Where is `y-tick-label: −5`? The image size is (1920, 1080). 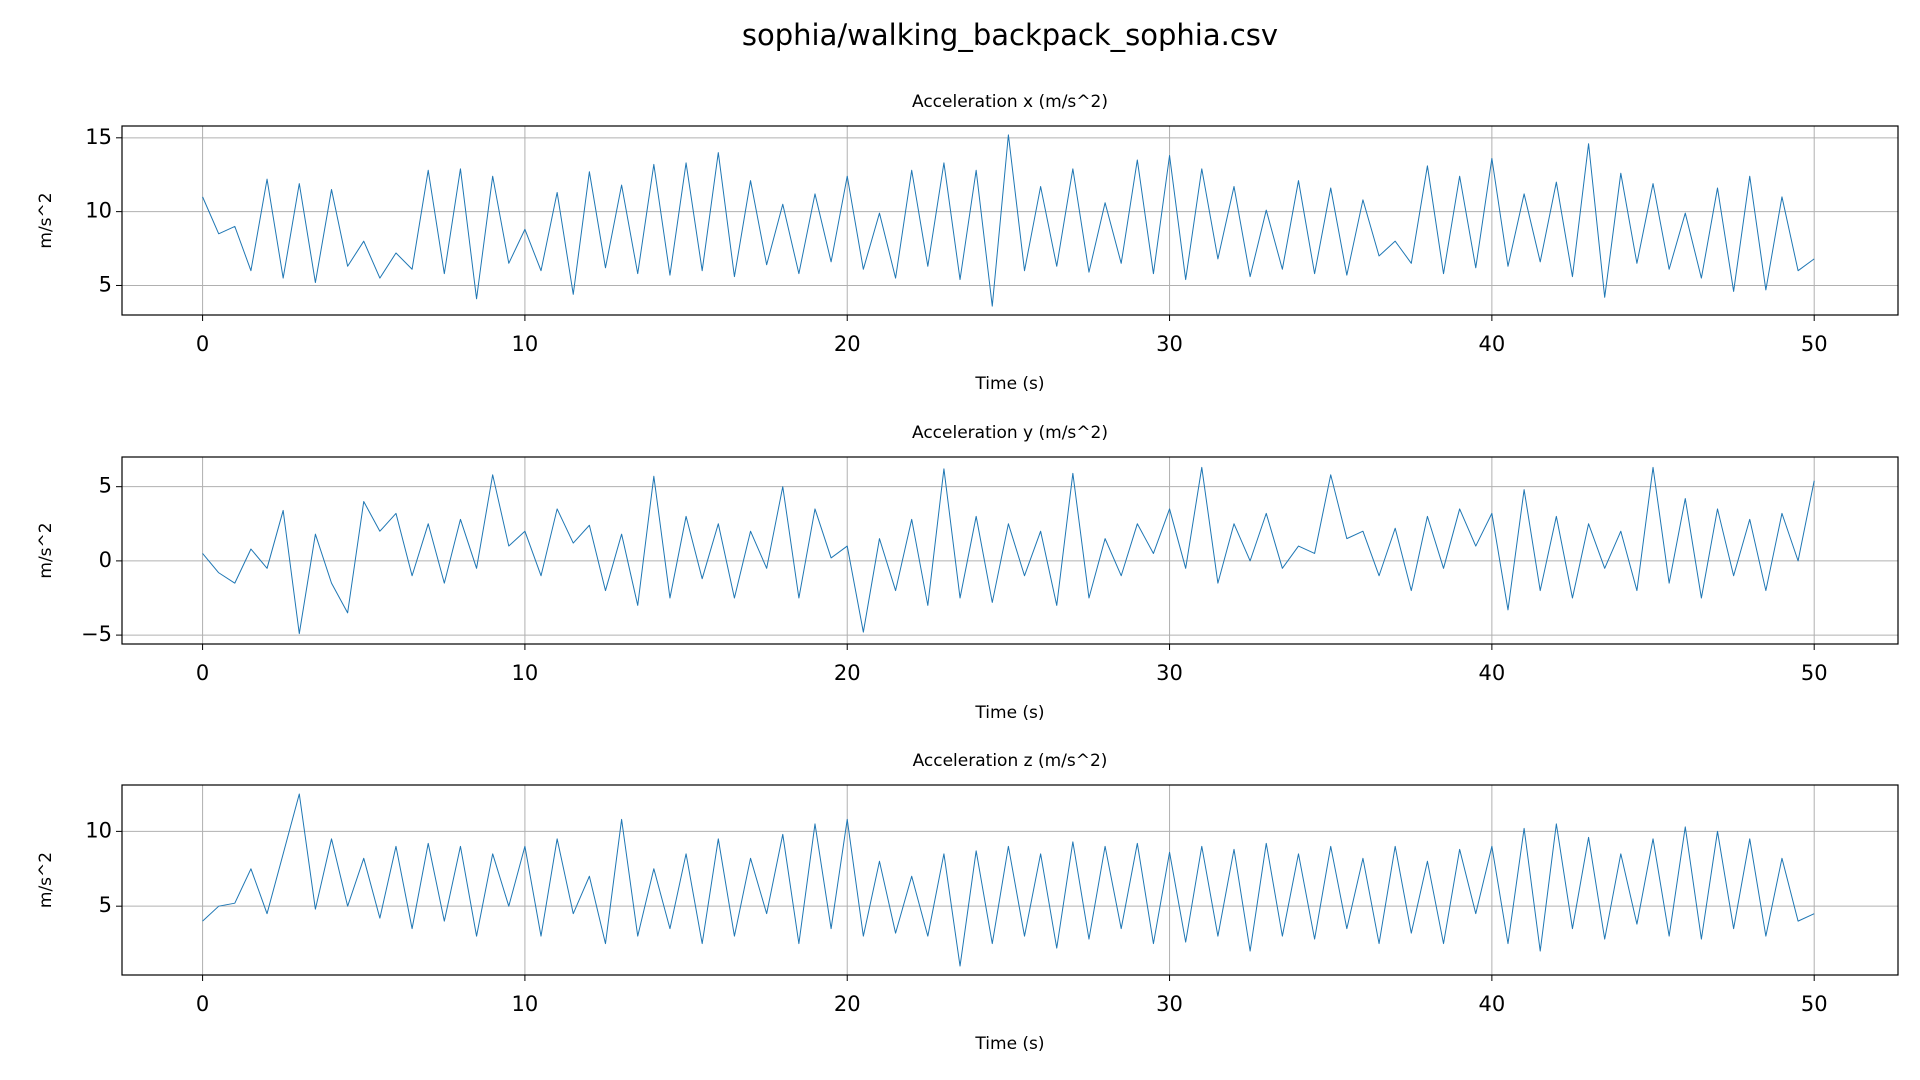
y-tick-label: −5 is located at coordinates (96, 634).